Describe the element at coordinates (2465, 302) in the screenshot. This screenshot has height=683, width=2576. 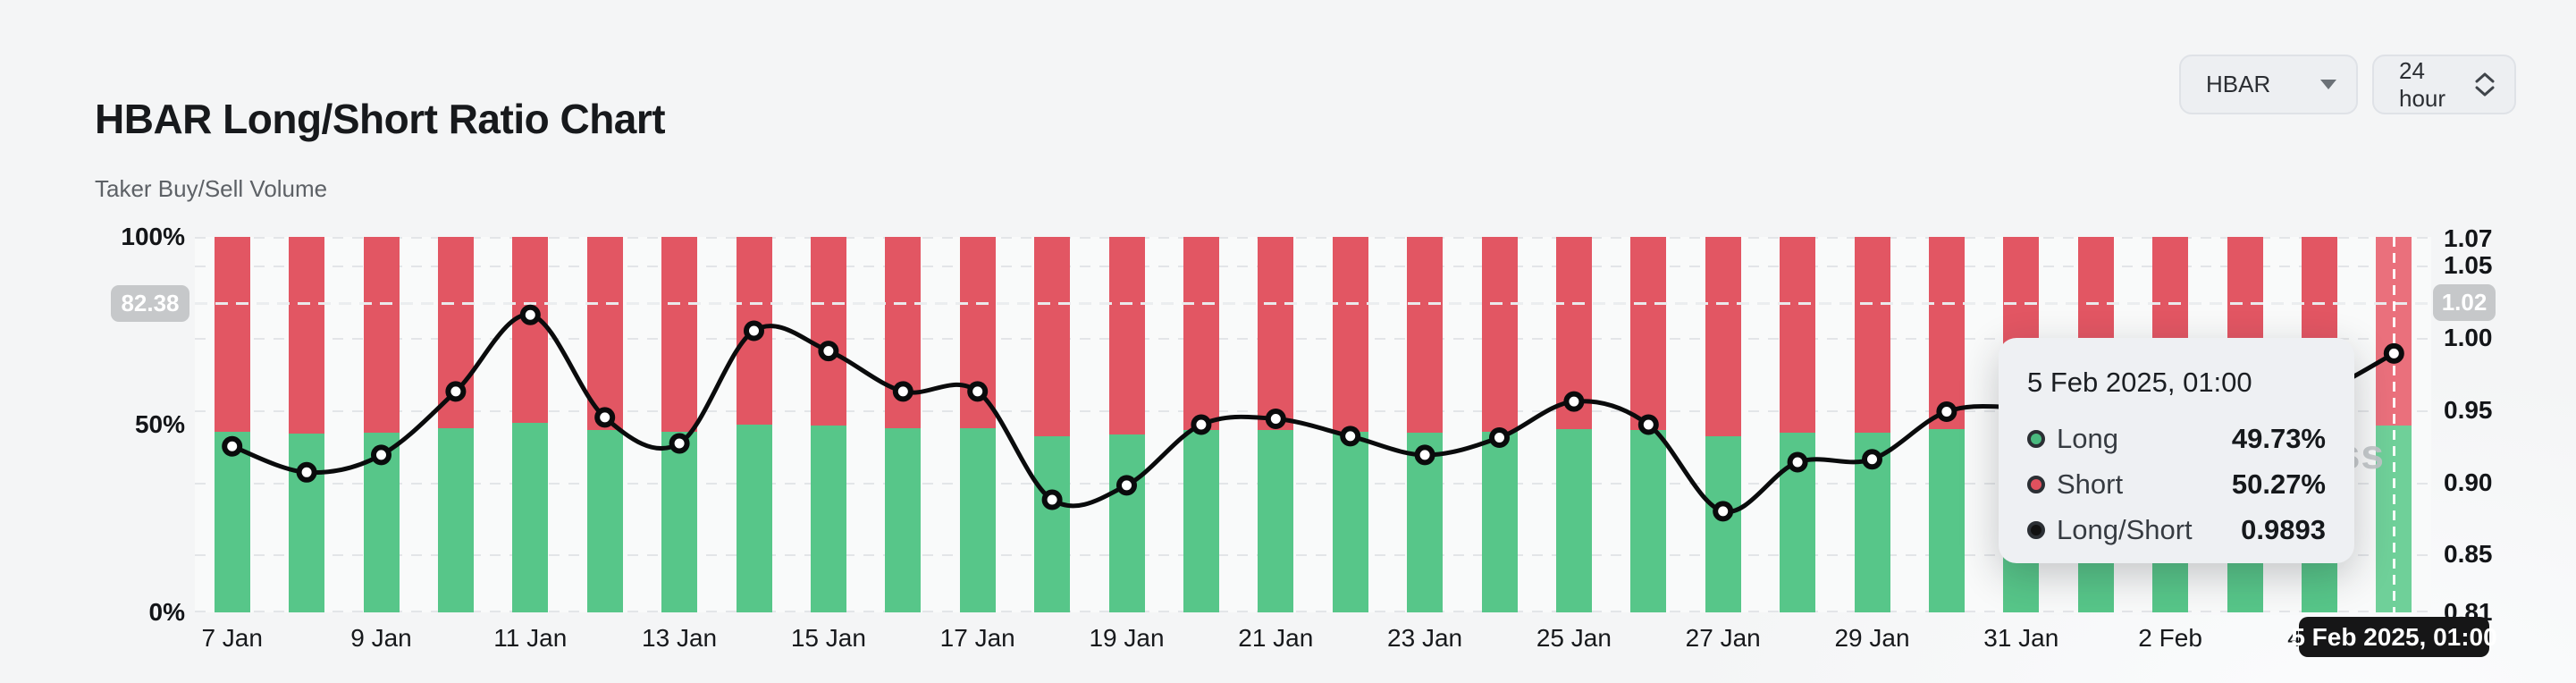
I see `crosshair-right-badge: 1.02` at that location.